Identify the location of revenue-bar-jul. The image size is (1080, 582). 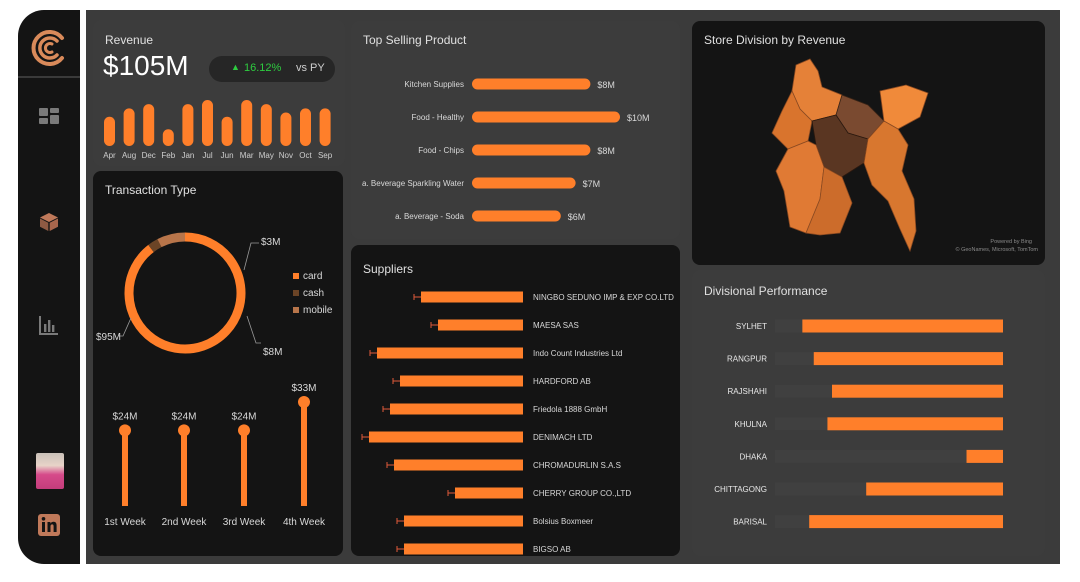
(207, 123).